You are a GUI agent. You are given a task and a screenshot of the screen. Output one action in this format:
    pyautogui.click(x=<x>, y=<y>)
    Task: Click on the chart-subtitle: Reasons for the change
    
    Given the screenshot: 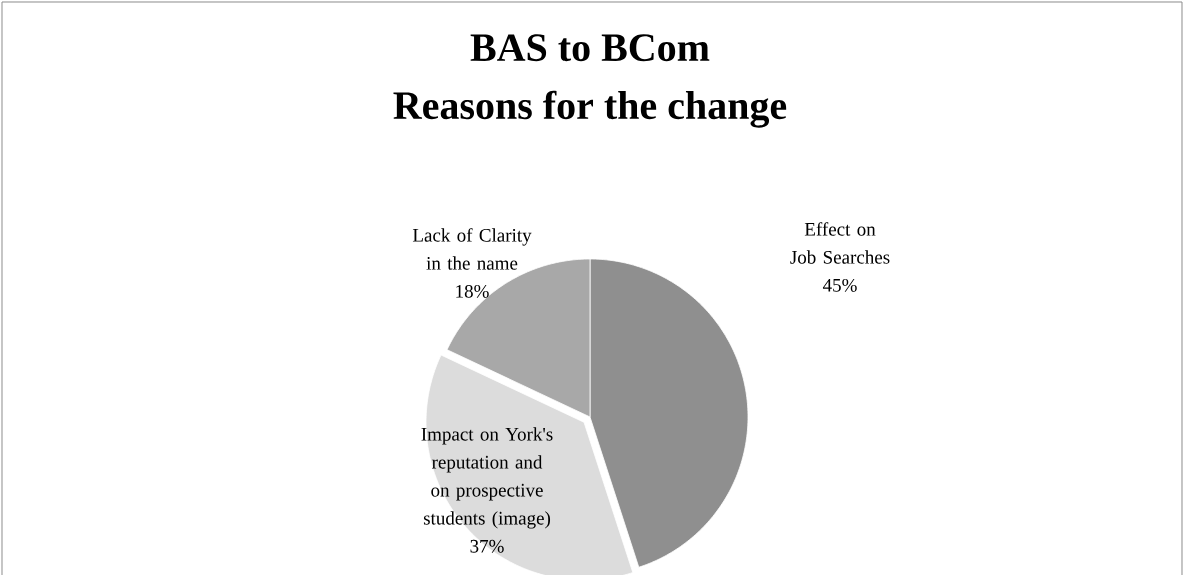 What is the action you would take?
    pyautogui.click(x=590, y=109)
    